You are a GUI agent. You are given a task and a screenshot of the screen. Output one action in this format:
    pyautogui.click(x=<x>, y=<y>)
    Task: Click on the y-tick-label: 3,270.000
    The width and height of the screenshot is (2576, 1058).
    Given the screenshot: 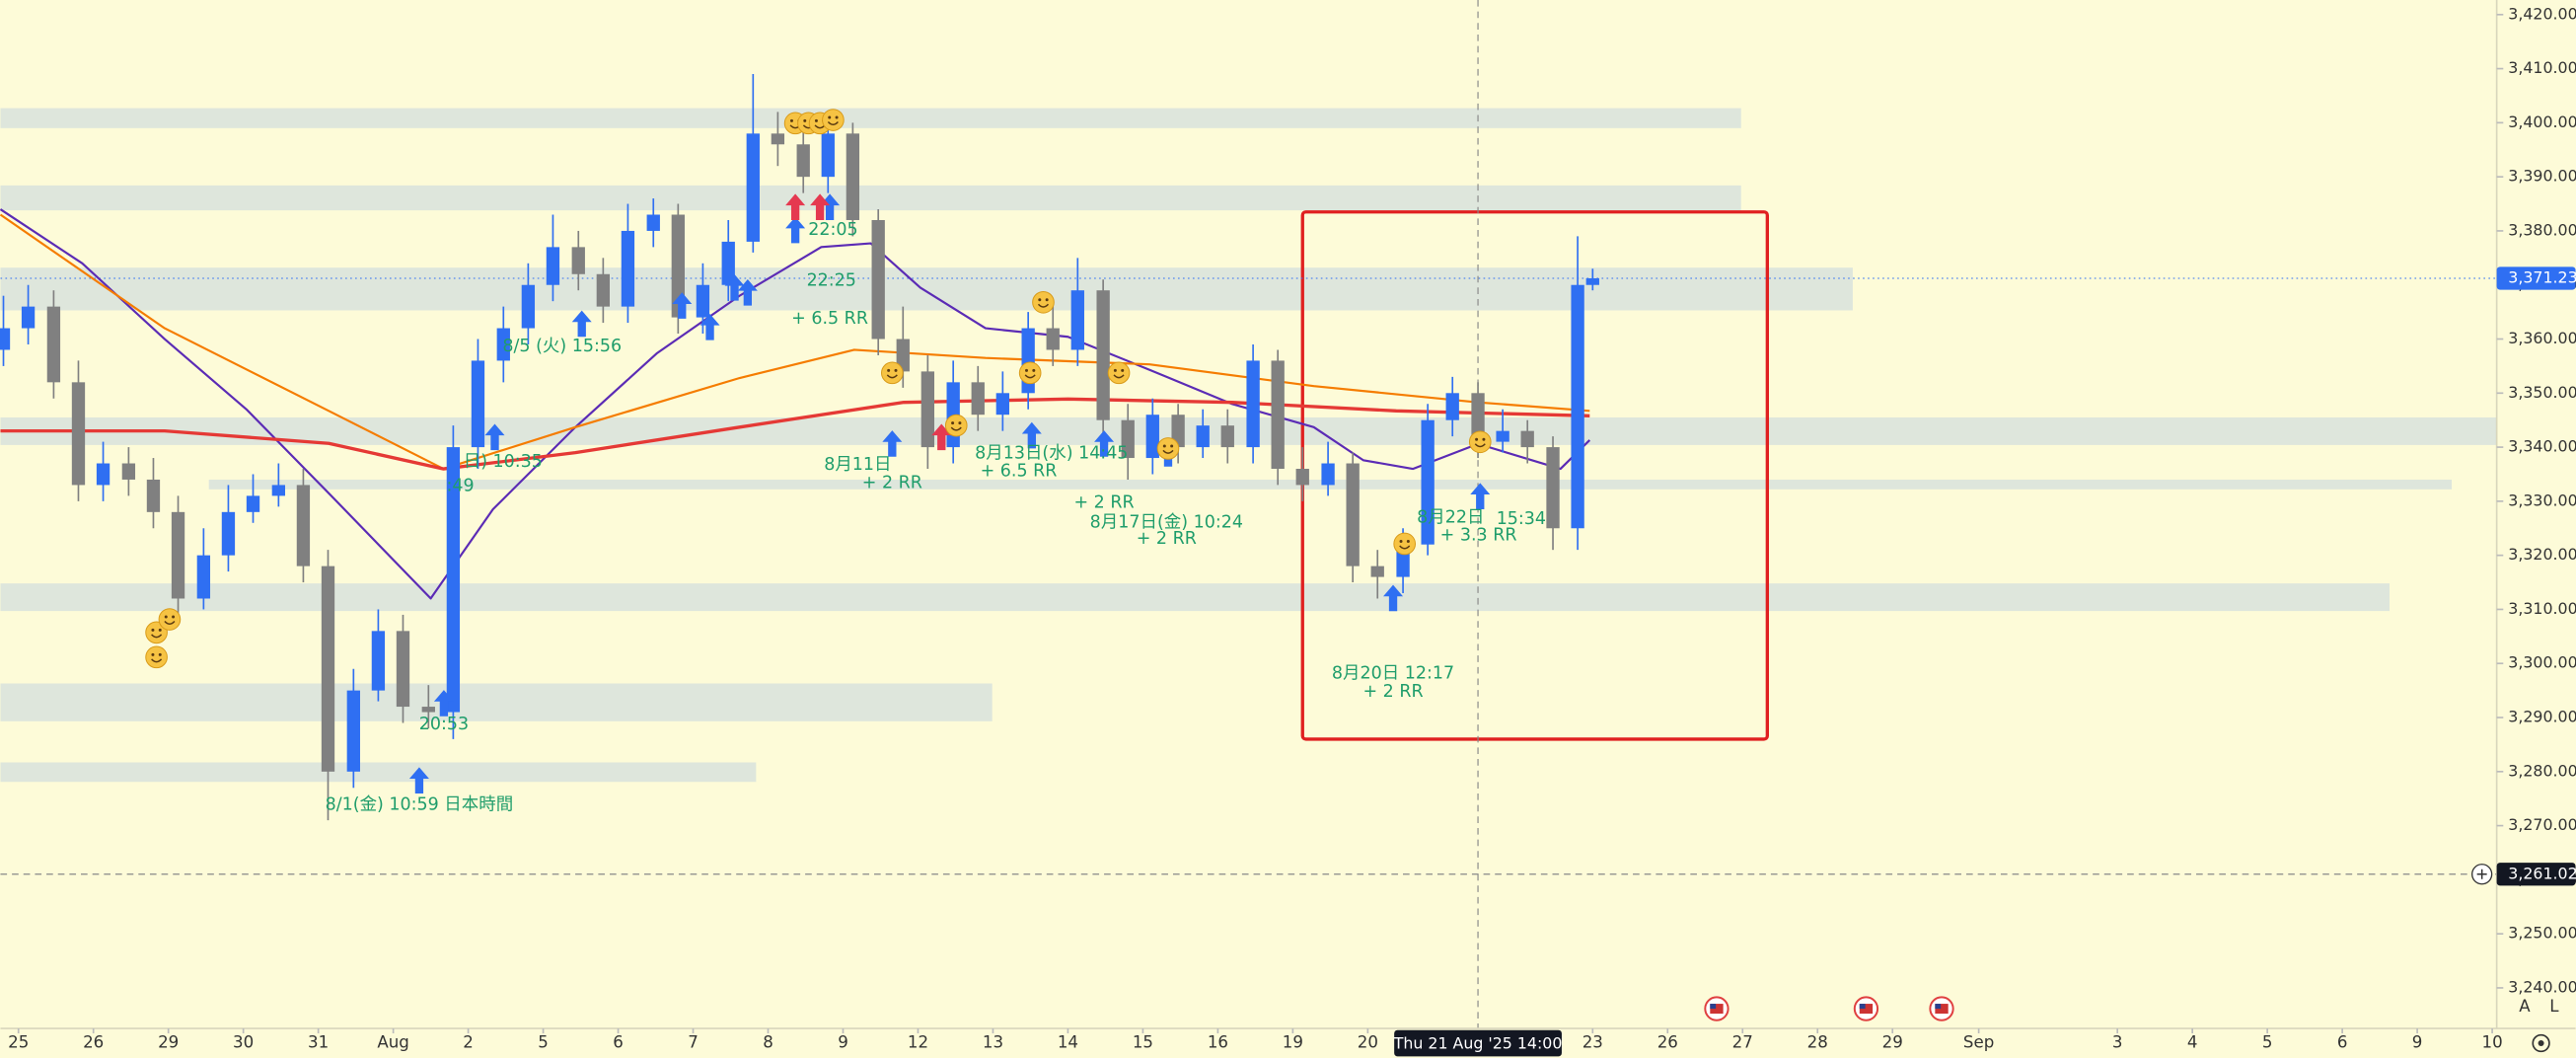 What is the action you would take?
    pyautogui.click(x=2542, y=824)
    